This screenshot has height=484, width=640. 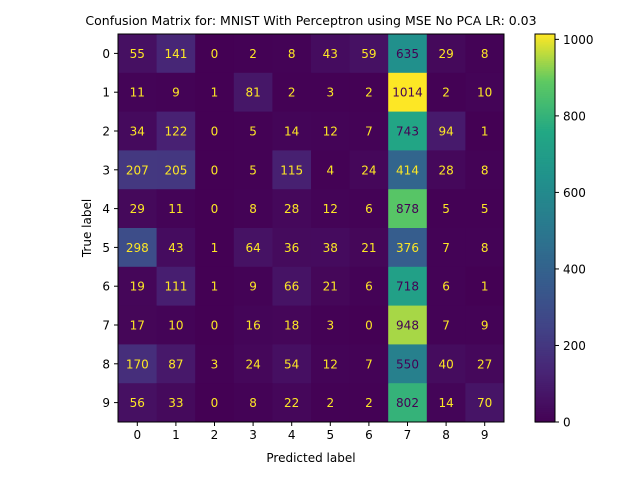 I want to click on y-axis-label: True label, so click(x=87, y=228).